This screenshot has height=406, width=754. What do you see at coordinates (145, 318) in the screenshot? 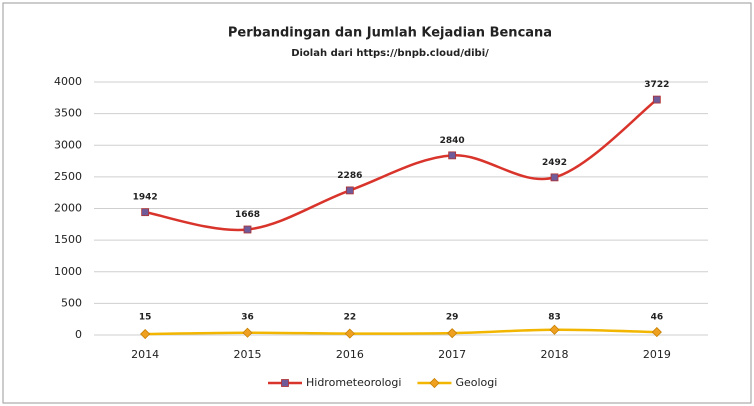
I see `data-label: 15` at bounding box center [145, 318].